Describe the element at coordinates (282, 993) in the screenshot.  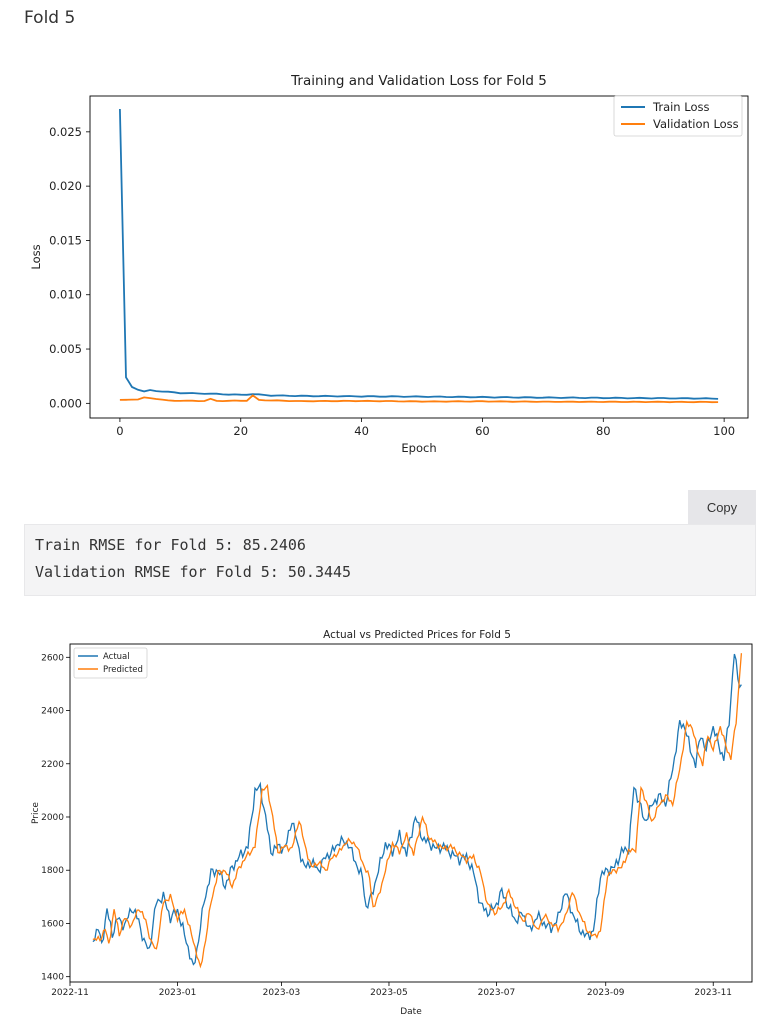
I see `price-x-tick-label: 2023-03` at that location.